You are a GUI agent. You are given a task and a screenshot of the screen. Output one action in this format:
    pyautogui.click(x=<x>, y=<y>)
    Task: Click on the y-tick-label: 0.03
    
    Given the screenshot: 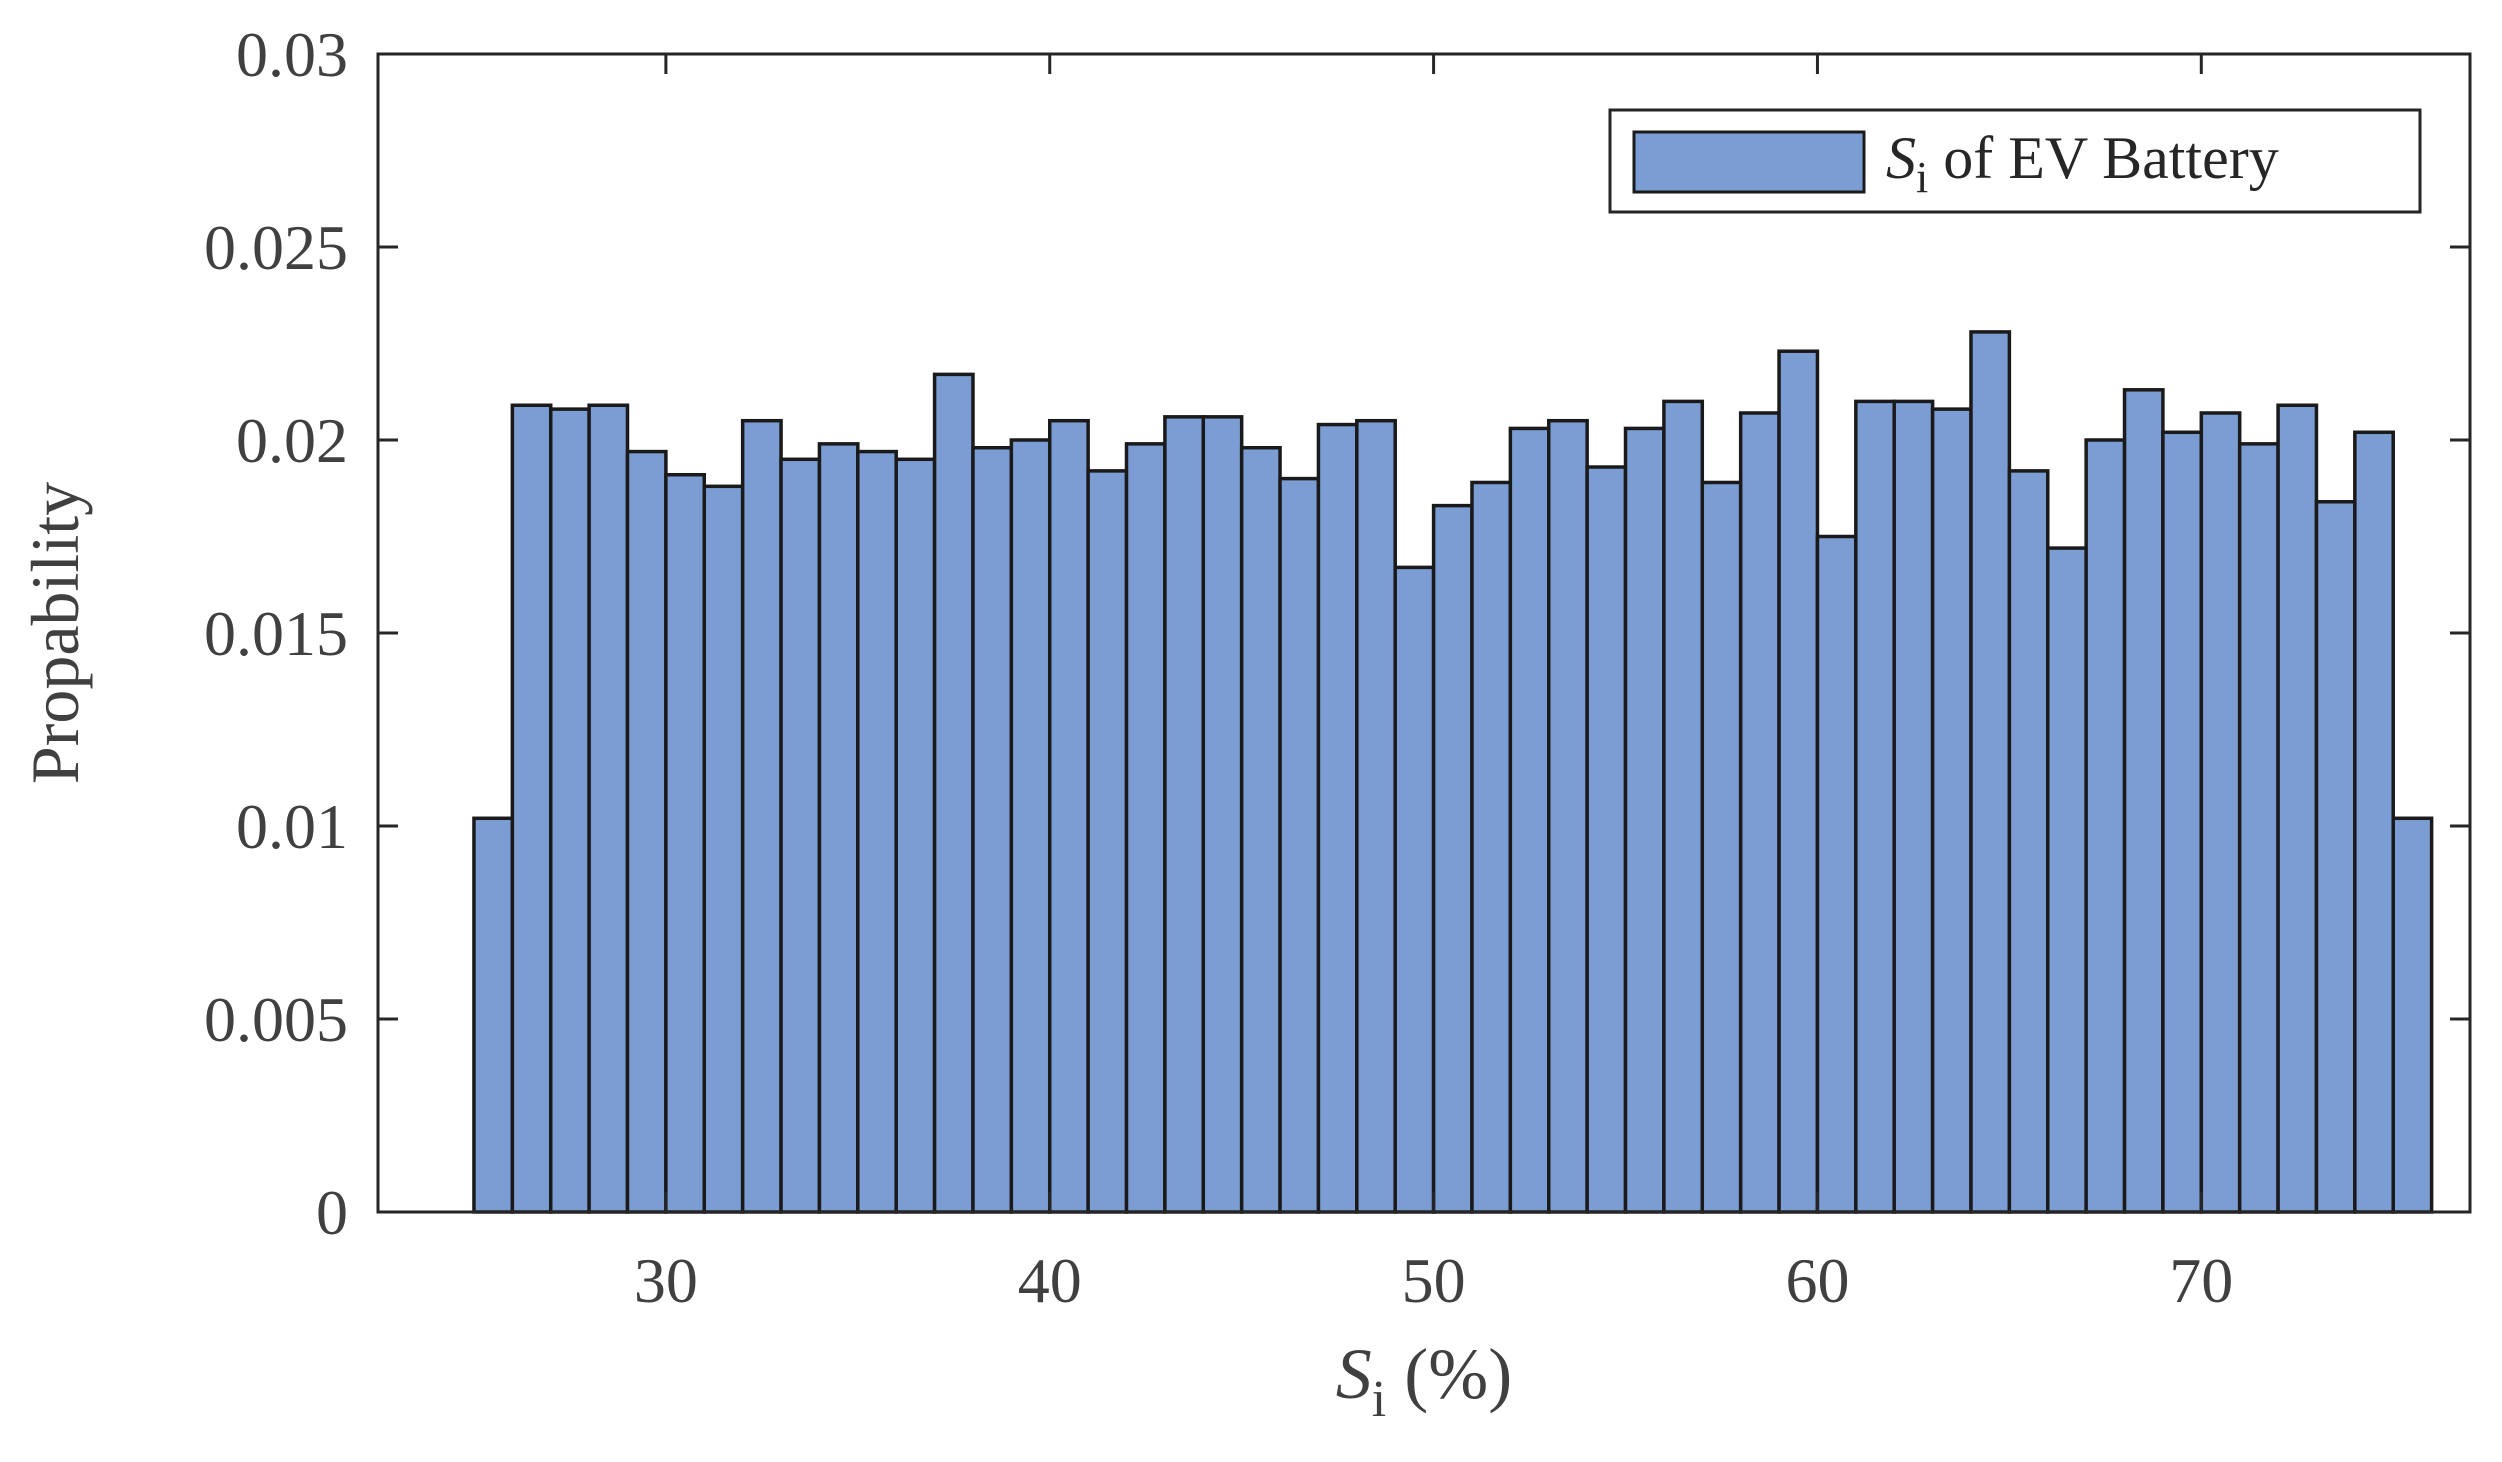 What is the action you would take?
    pyautogui.click(x=292, y=54)
    